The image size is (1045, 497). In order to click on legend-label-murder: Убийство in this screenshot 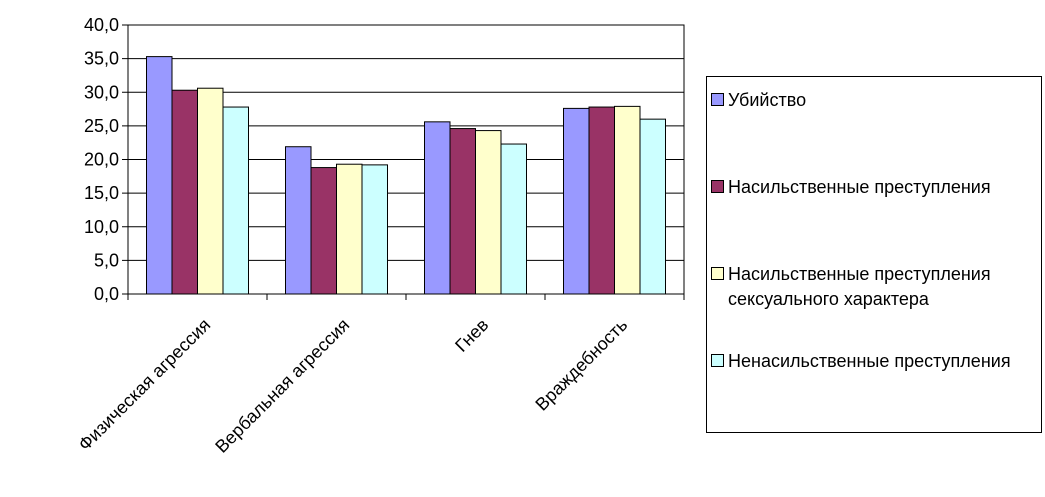, I will do `click(767, 100)`.